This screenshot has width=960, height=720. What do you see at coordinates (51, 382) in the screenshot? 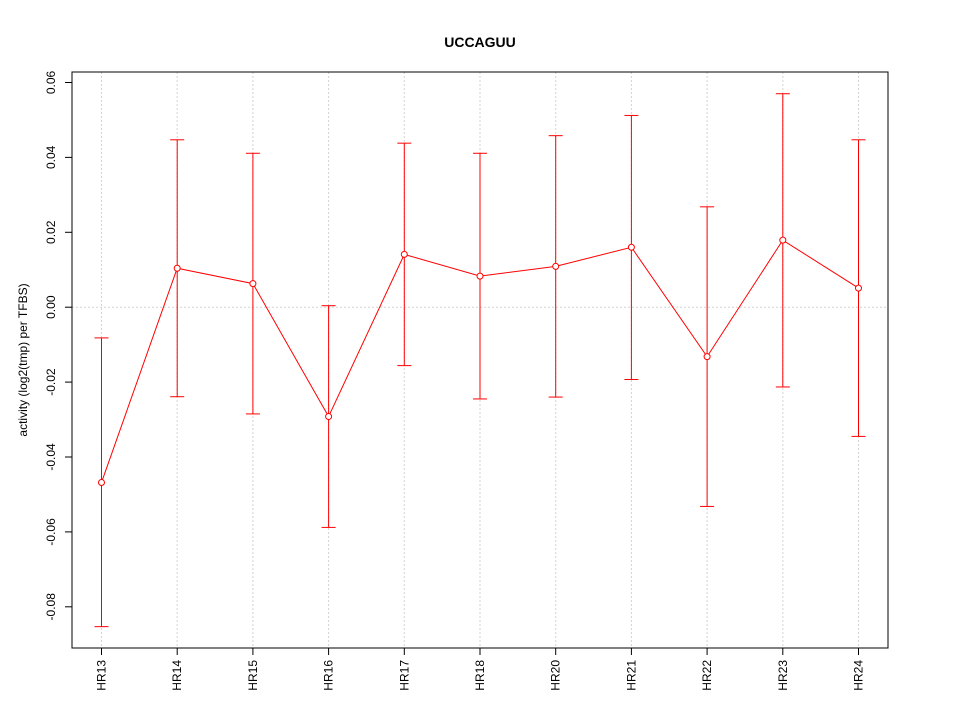
I see `y-tick-label: -0.02` at bounding box center [51, 382].